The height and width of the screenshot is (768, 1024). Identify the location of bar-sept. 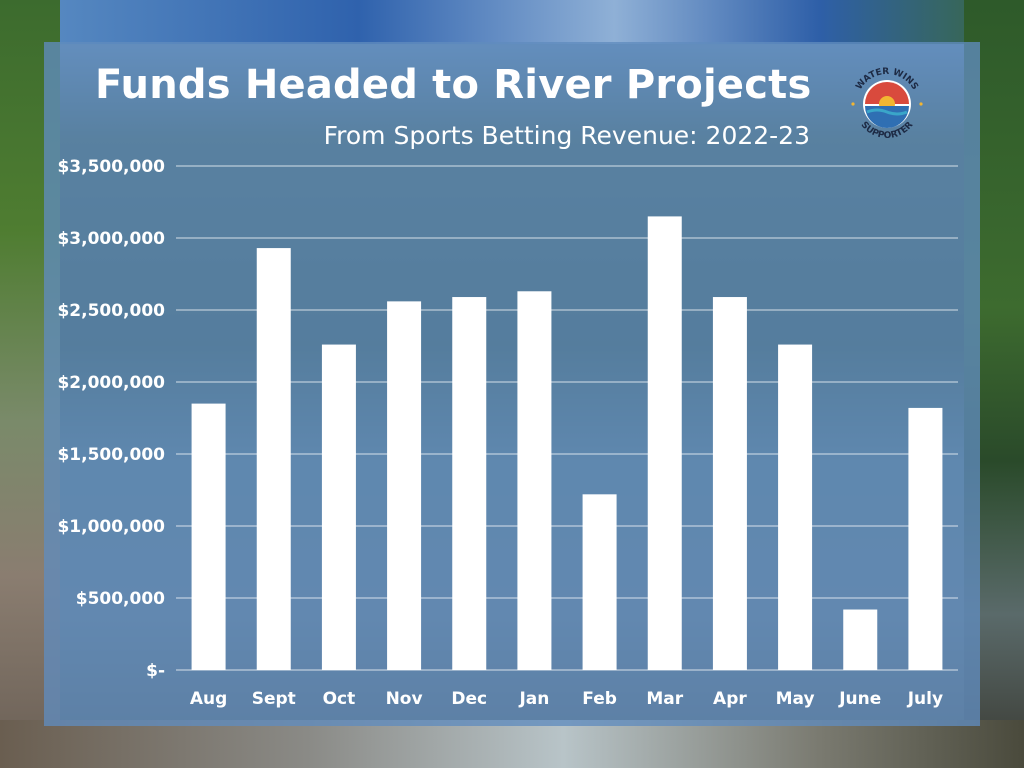
(273, 459).